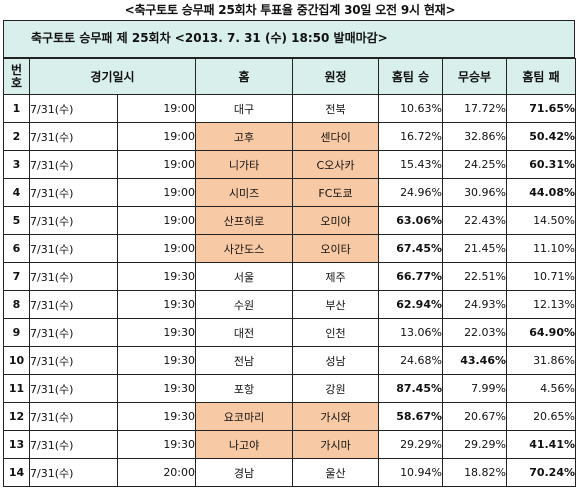  What do you see at coordinates (336, 416) in the screenshot?
I see `away-team-cell: 가시와` at bounding box center [336, 416].